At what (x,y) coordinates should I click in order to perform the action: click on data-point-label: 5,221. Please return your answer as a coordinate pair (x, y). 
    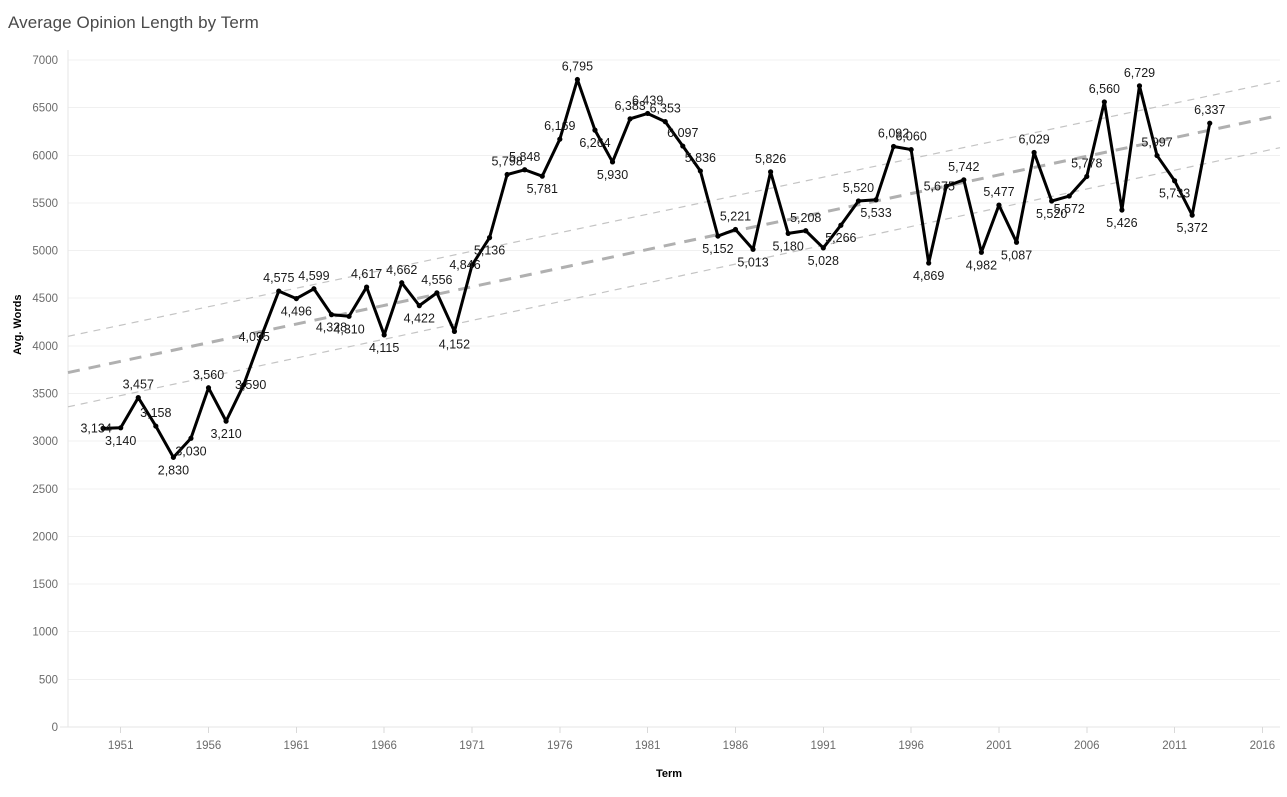
    Looking at the image, I should click on (735, 217).